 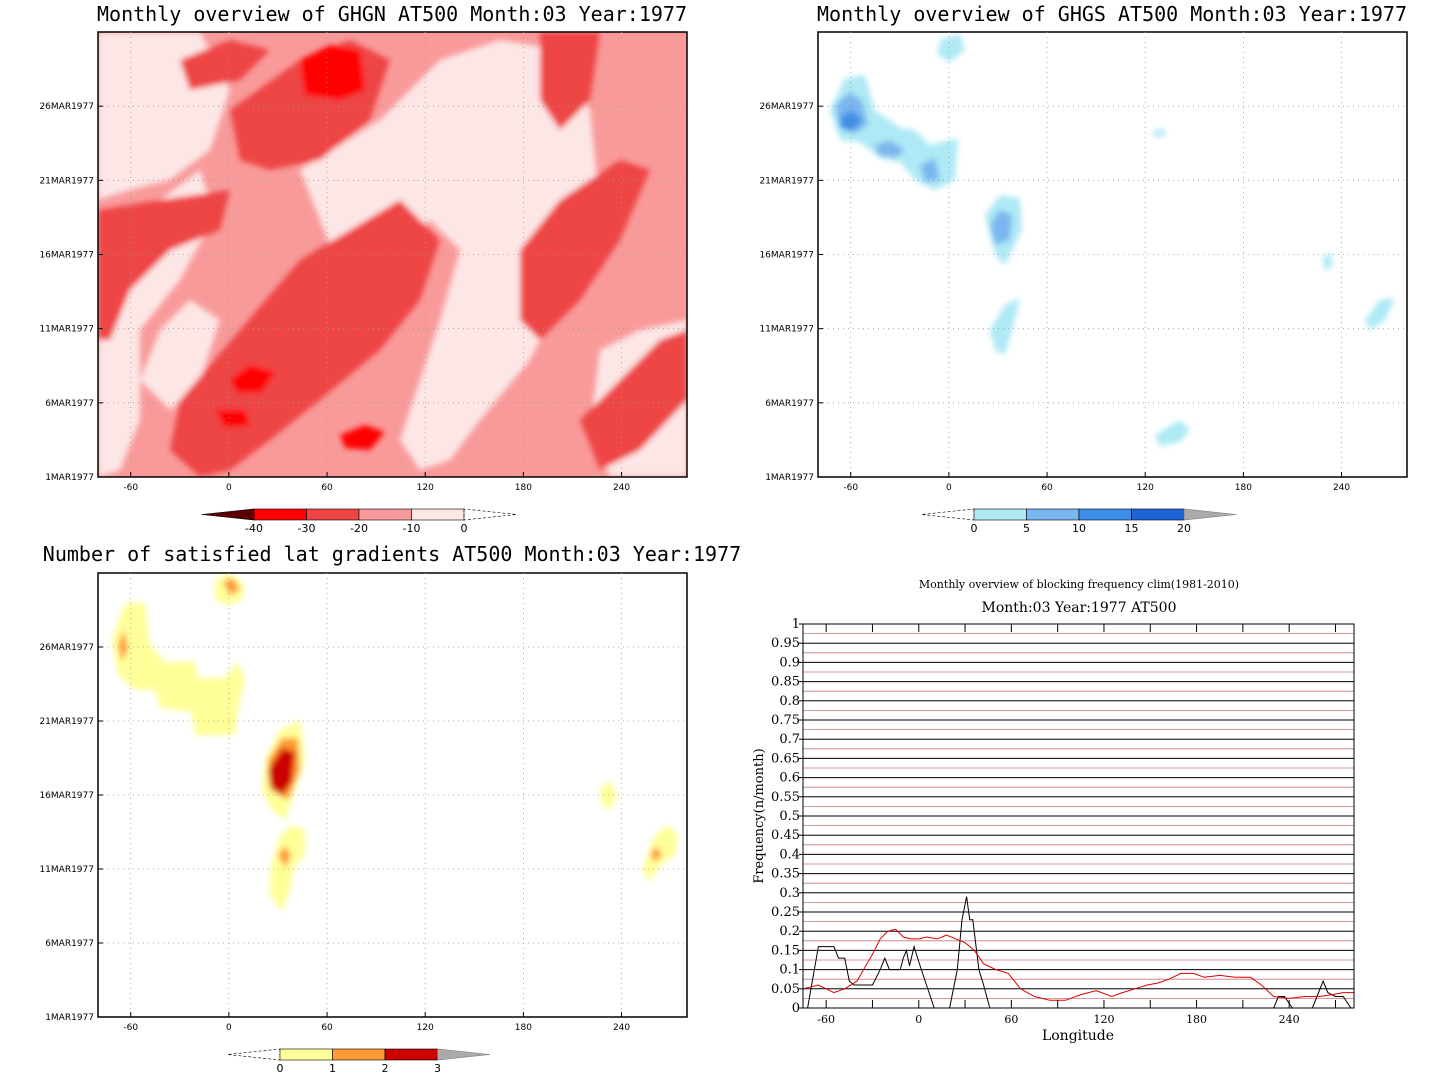 What do you see at coordinates (254, 528) in the screenshot?
I see `colorbar-label: -40` at bounding box center [254, 528].